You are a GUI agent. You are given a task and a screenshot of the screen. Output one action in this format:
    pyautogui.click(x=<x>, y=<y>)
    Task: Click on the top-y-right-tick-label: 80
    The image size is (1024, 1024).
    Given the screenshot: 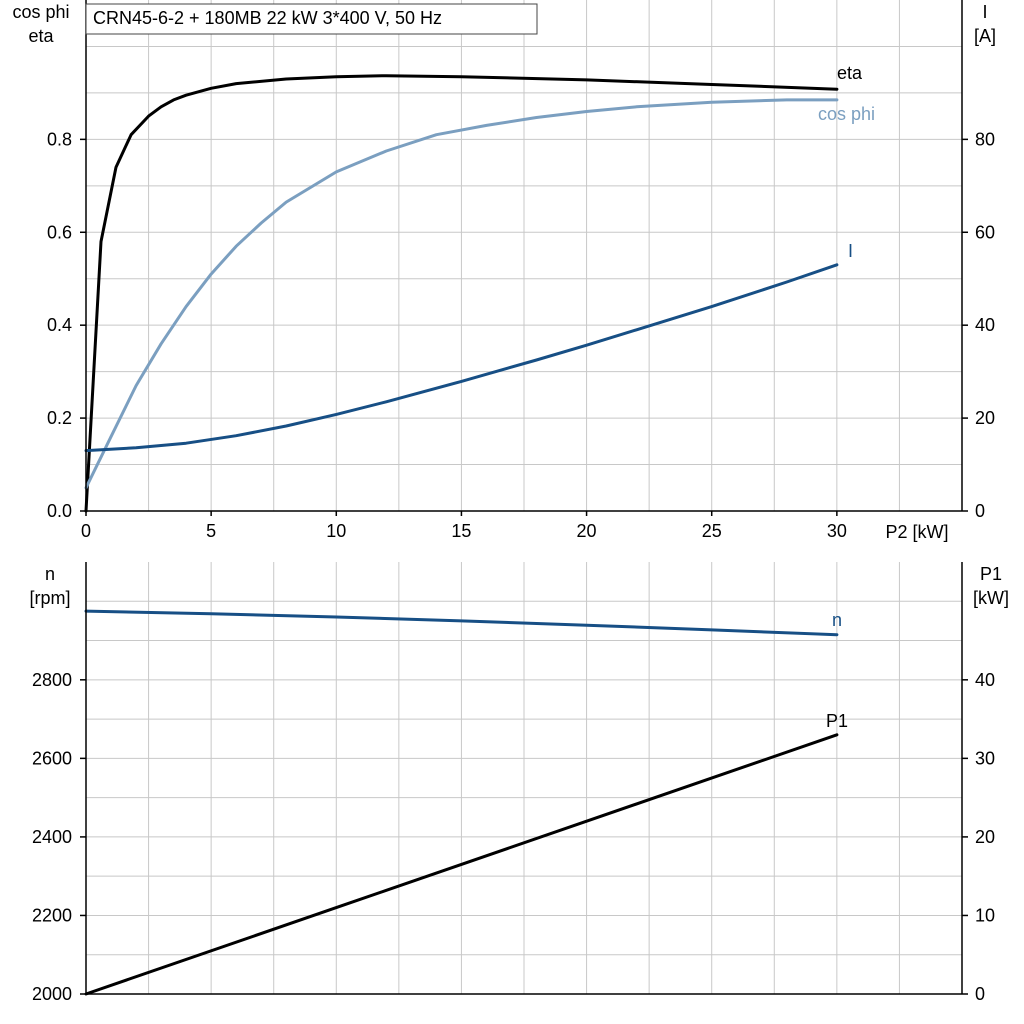 What is the action you would take?
    pyautogui.click(x=985, y=139)
    